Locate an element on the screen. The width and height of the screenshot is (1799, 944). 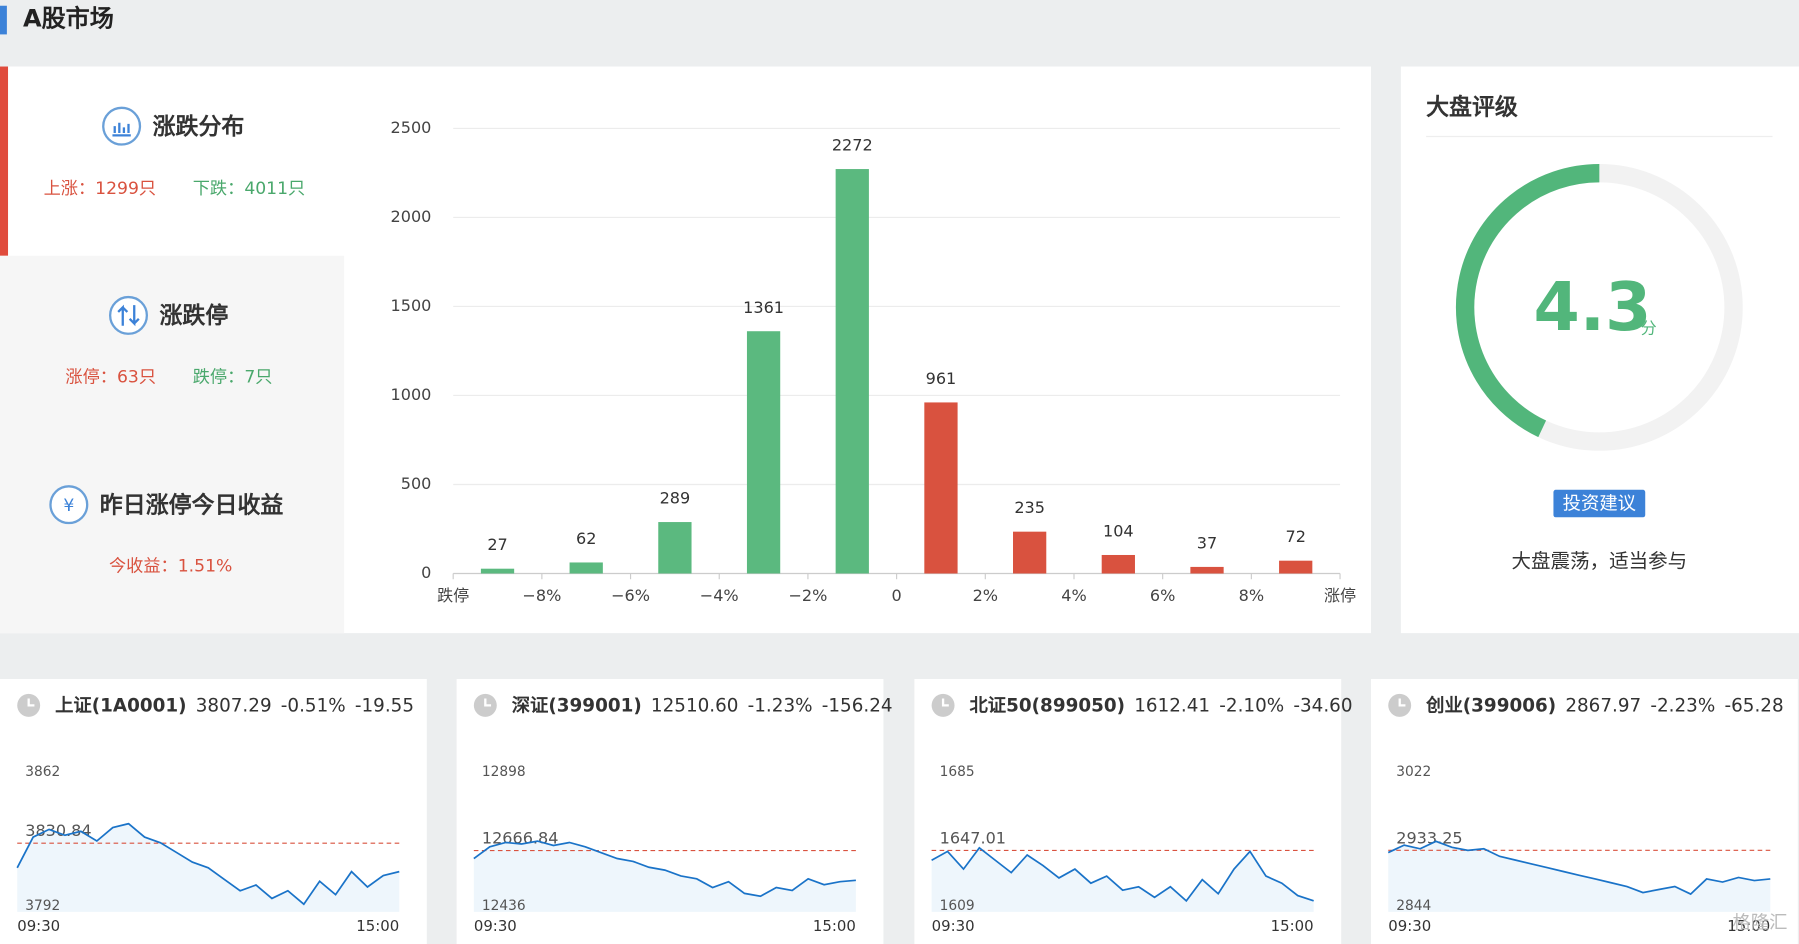
score: 4.3 is located at coordinates (1593, 307).